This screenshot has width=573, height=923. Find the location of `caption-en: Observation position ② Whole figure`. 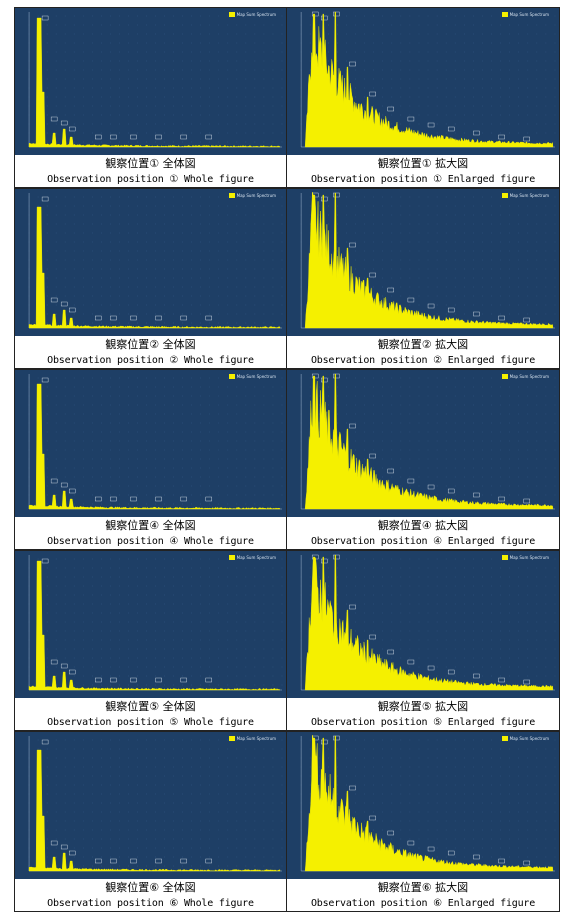

caption-en: Observation position ② Whole figure is located at coordinates (150, 360).